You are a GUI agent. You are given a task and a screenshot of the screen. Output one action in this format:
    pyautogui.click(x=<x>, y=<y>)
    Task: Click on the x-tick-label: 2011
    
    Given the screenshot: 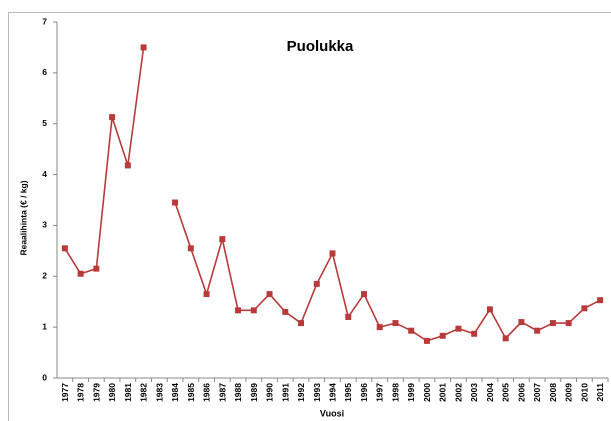 What is the action you would take?
    pyautogui.click(x=600, y=392)
    